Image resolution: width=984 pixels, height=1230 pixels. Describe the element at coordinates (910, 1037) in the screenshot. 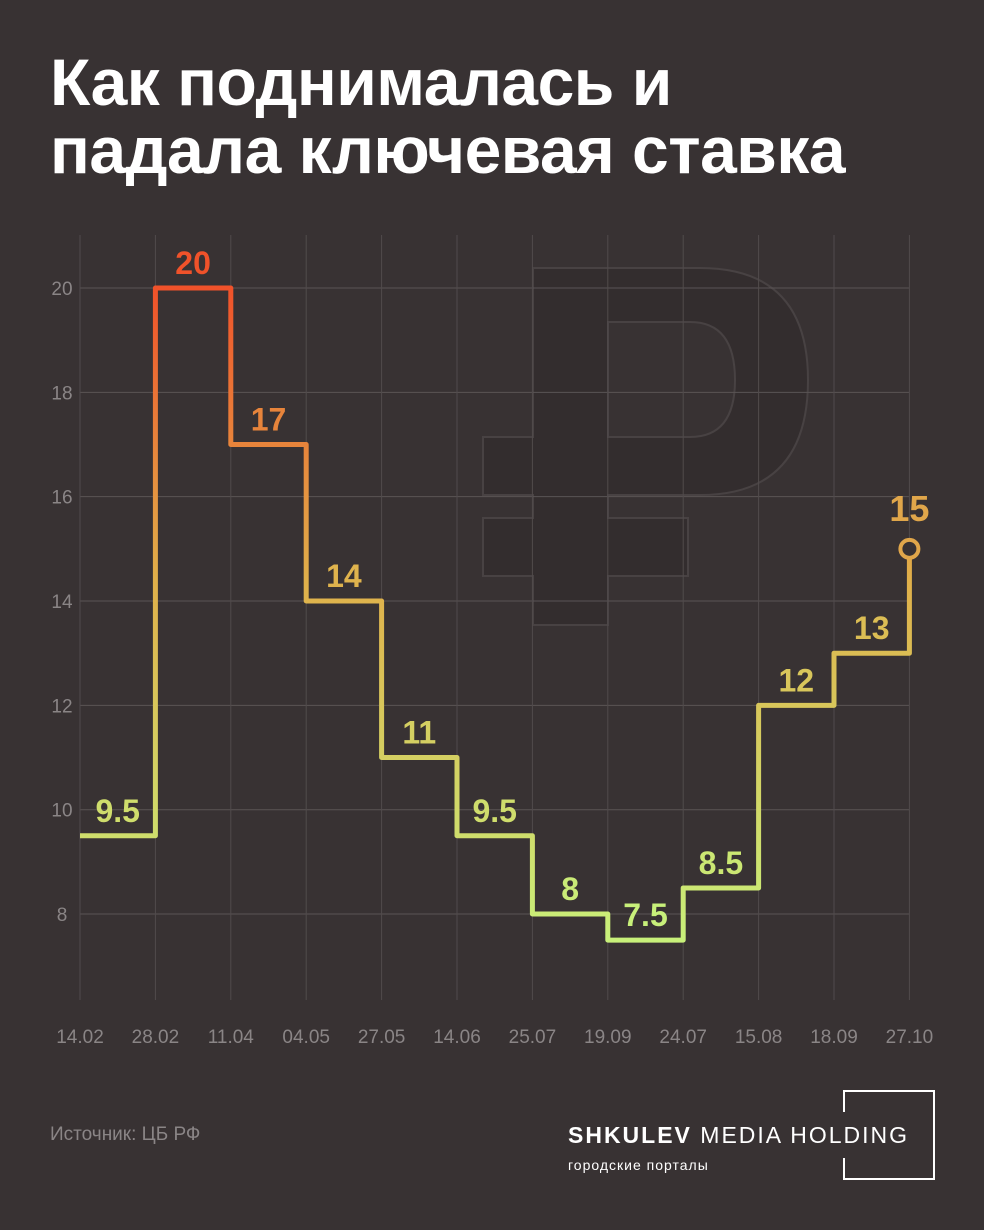

I see `x-tick-label: 27.10` at that location.